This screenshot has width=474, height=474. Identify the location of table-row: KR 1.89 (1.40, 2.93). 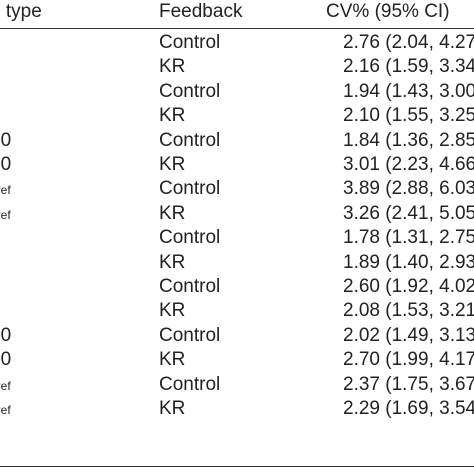
(237, 263).